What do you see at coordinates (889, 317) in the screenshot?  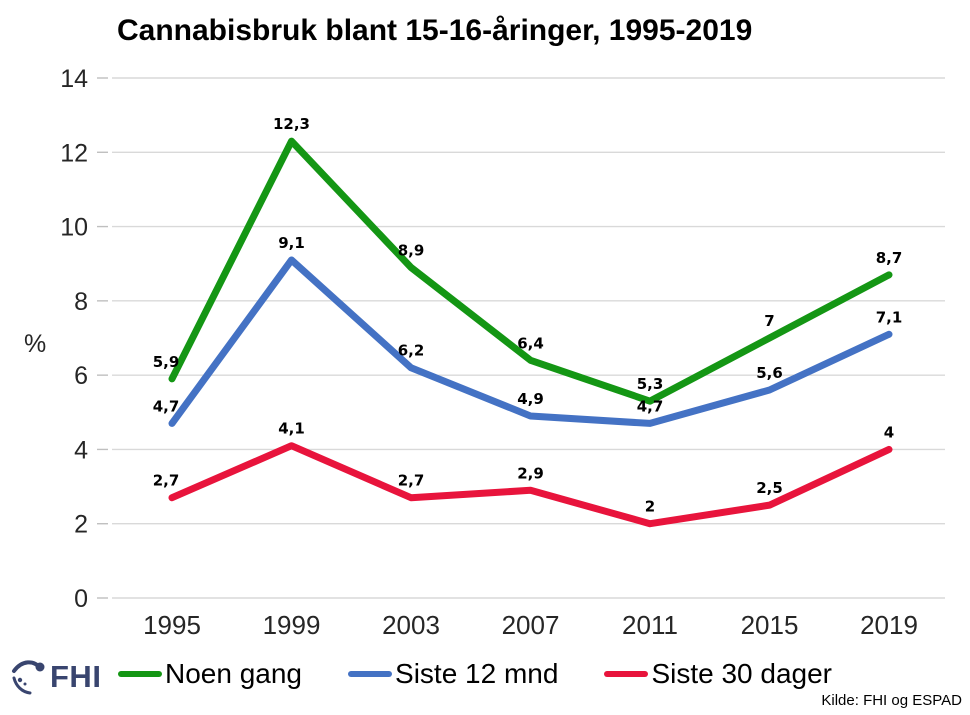 I see `data-label-series-1: 7,1` at bounding box center [889, 317].